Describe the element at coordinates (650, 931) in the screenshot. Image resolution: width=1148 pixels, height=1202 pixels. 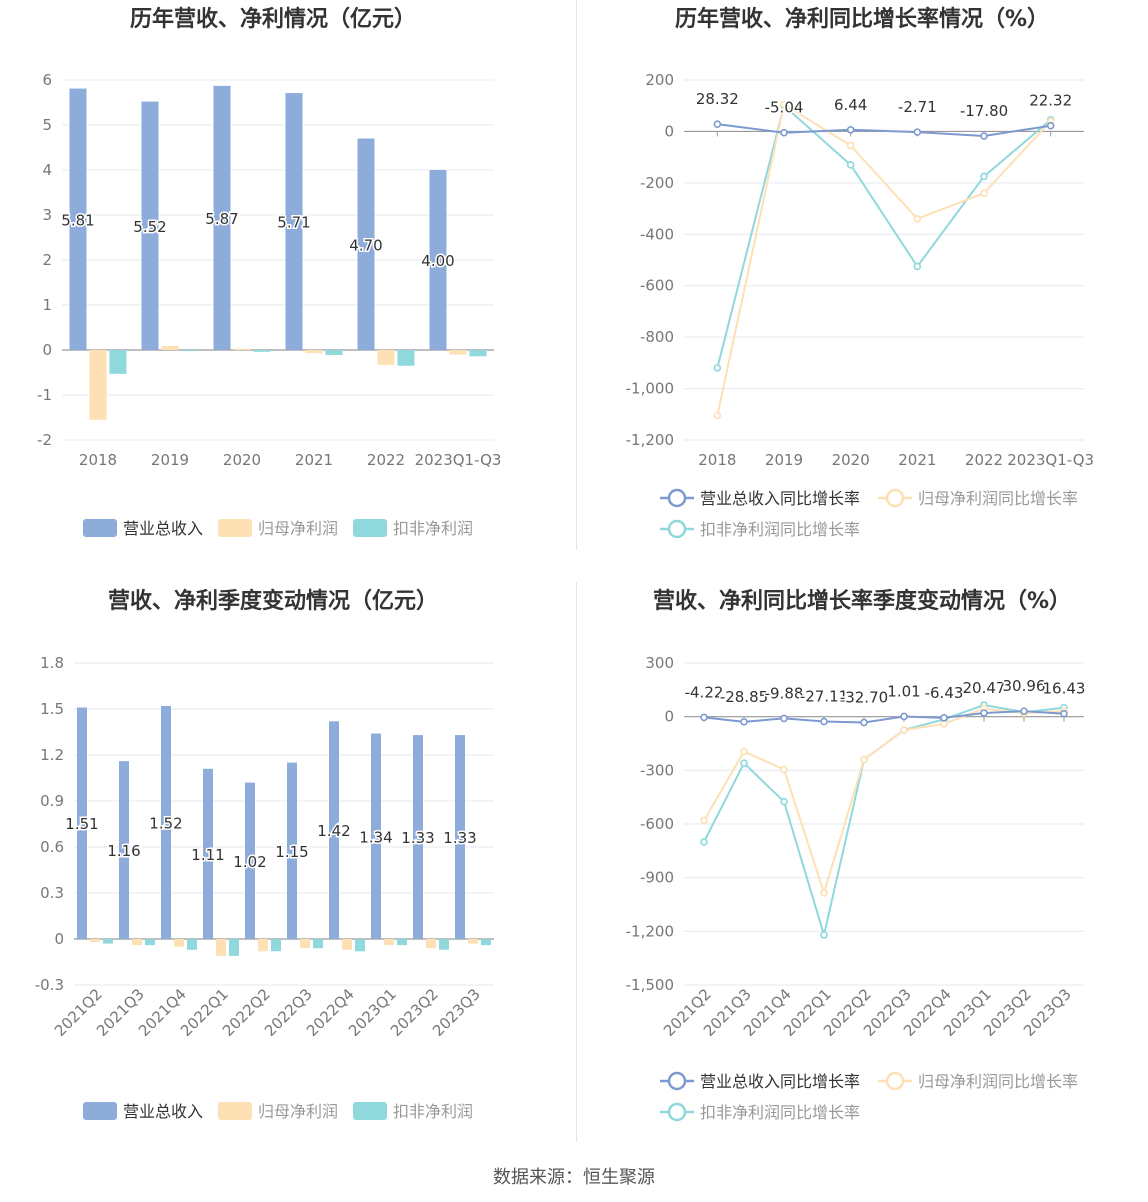
I see `y-tick-label: -1,200` at that location.